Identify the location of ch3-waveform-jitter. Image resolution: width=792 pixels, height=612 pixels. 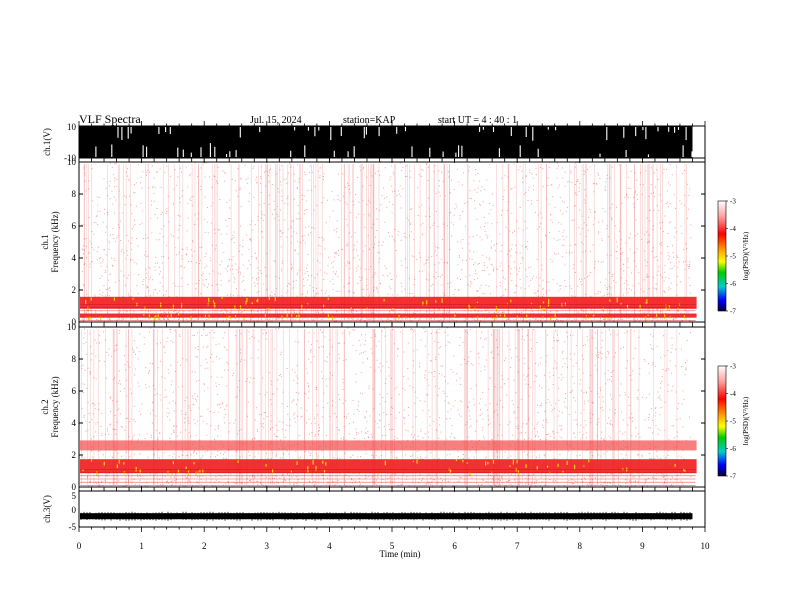
(385, 516).